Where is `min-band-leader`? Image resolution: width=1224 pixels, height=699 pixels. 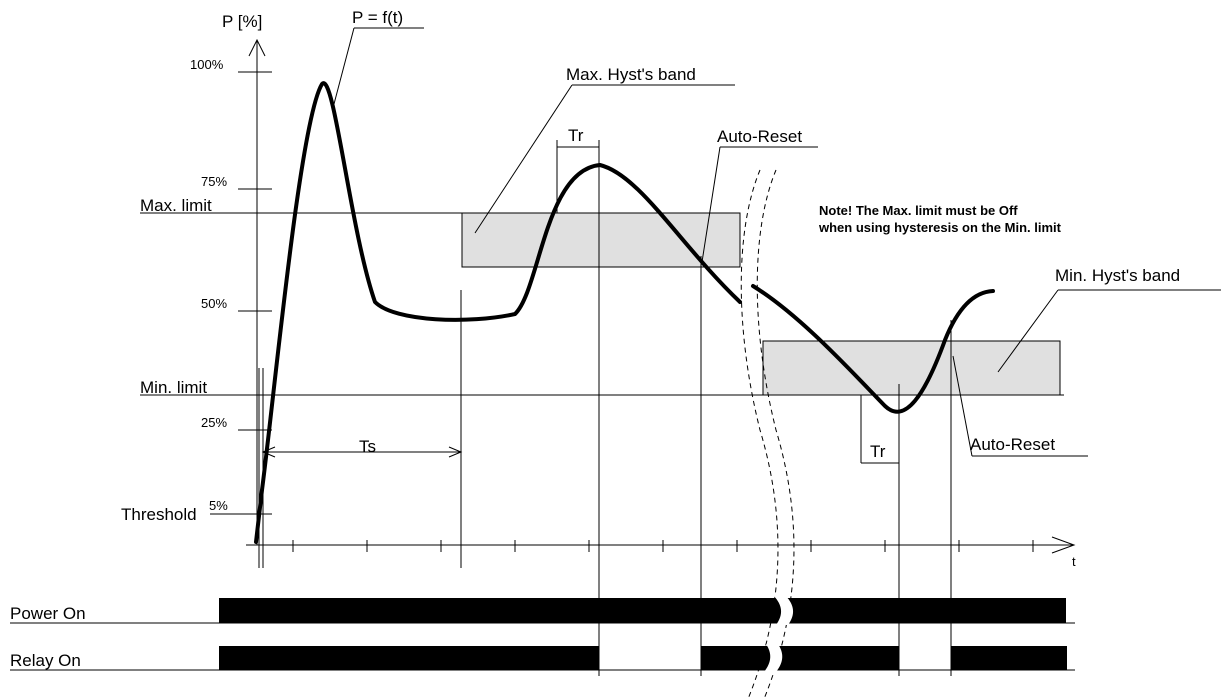 min-band-leader is located at coordinates (1028, 331).